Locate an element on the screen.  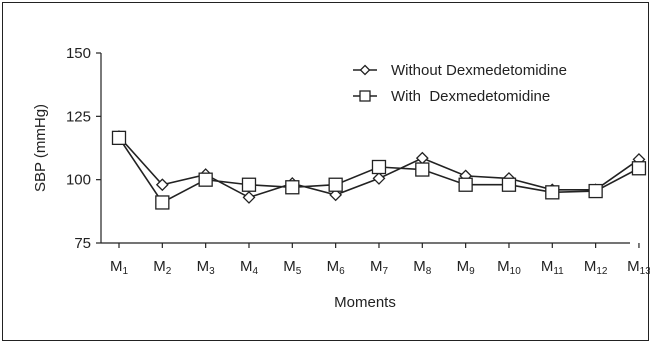
x-tick-label: M10 is located at coordinates (509, 267).